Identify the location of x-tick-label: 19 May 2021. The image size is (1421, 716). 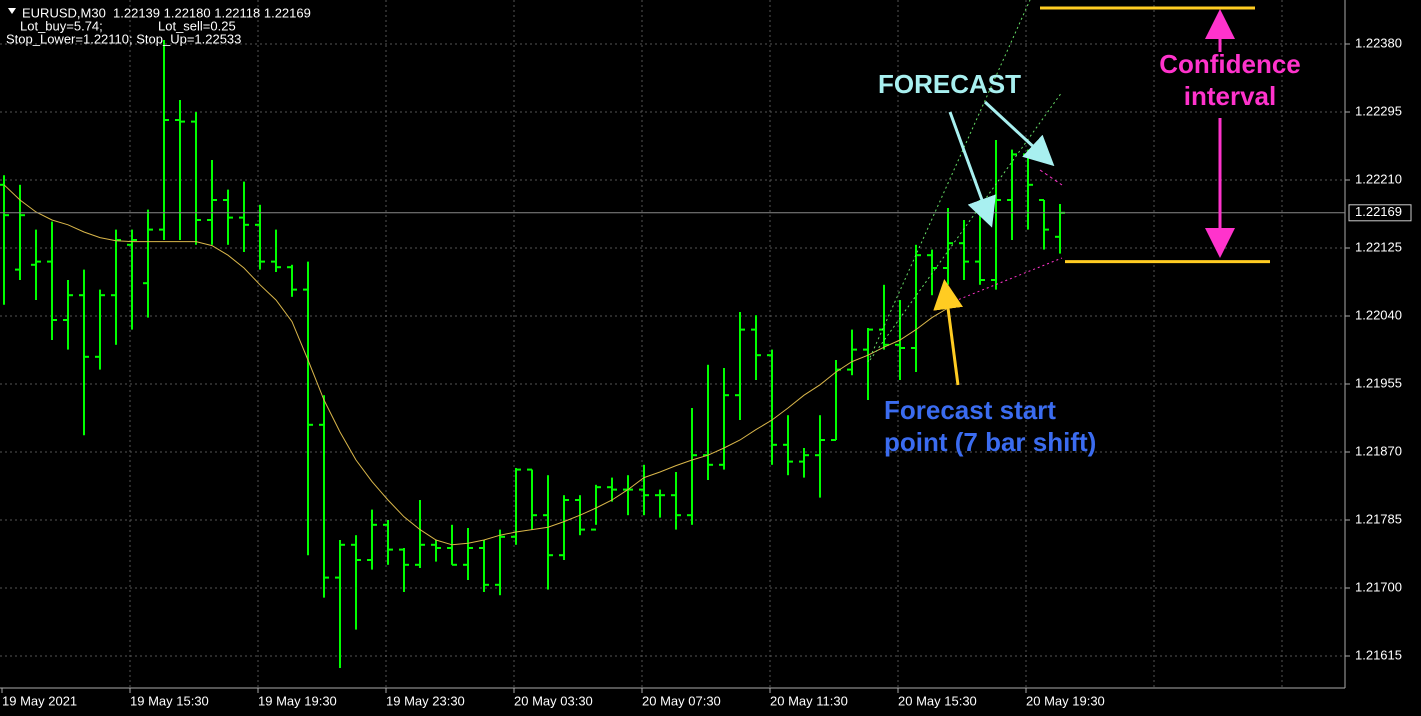
(39, 700).